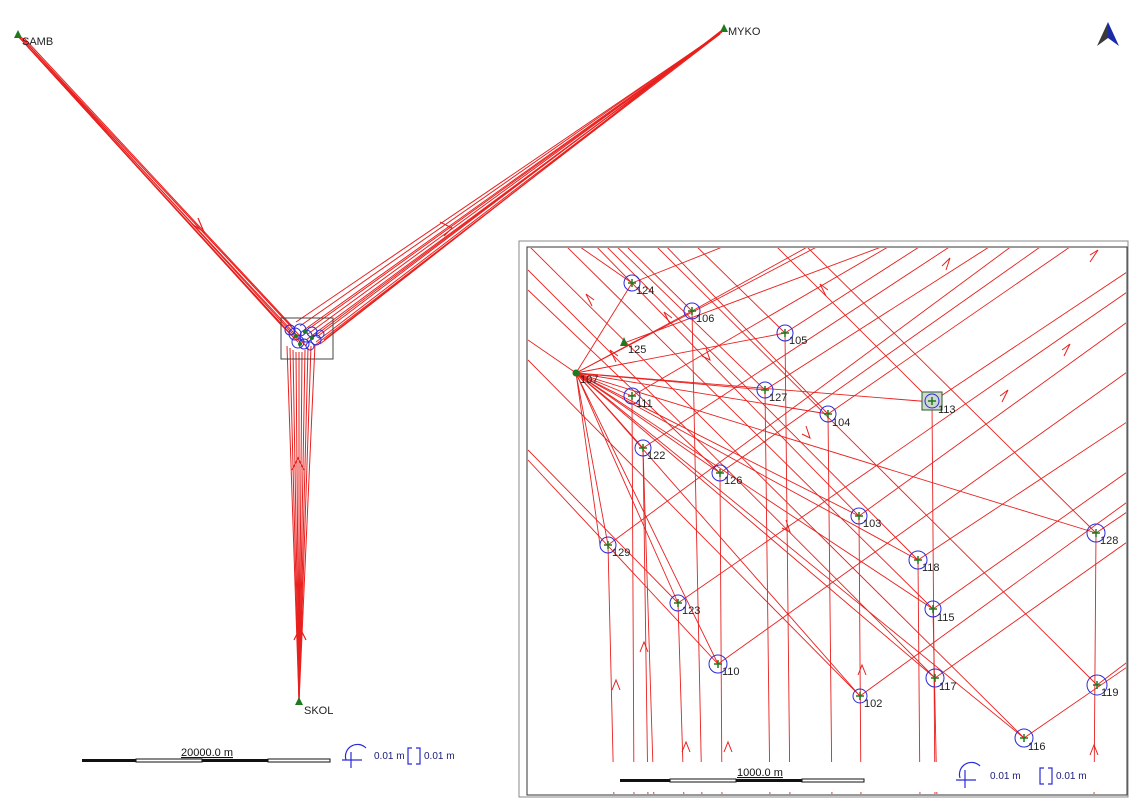 This screenshot has height=805, width=1130. What do you see at coordinates (760, 773) in the screenshot?
I see `inset-scale-label: 1000.0 m` at bounding box center [760, 773].